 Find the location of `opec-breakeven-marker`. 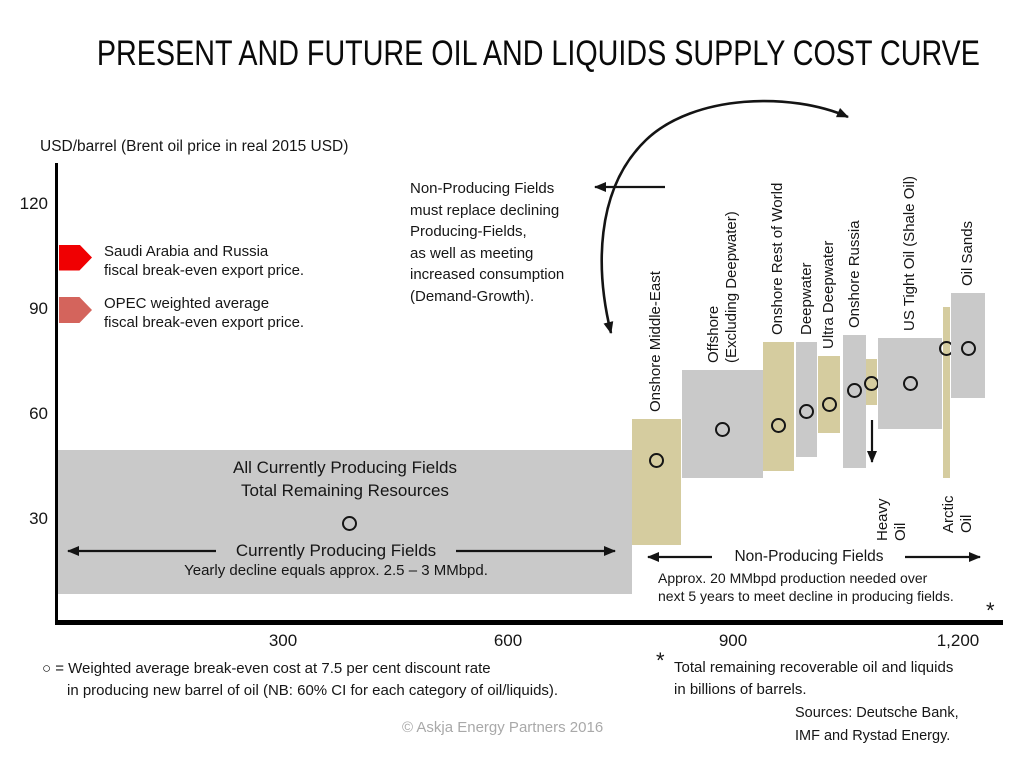

opec-breakeven-marker is located at coordinates (75, 310).